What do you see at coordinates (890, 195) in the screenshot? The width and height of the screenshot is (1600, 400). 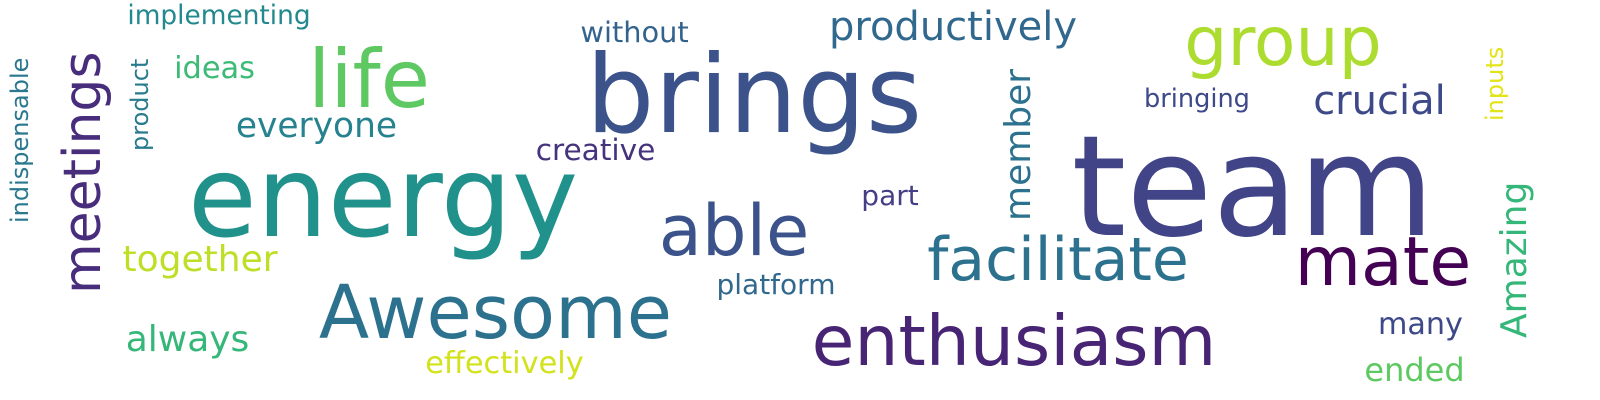 I see `word-part: part` at bounding box center [890, 195].